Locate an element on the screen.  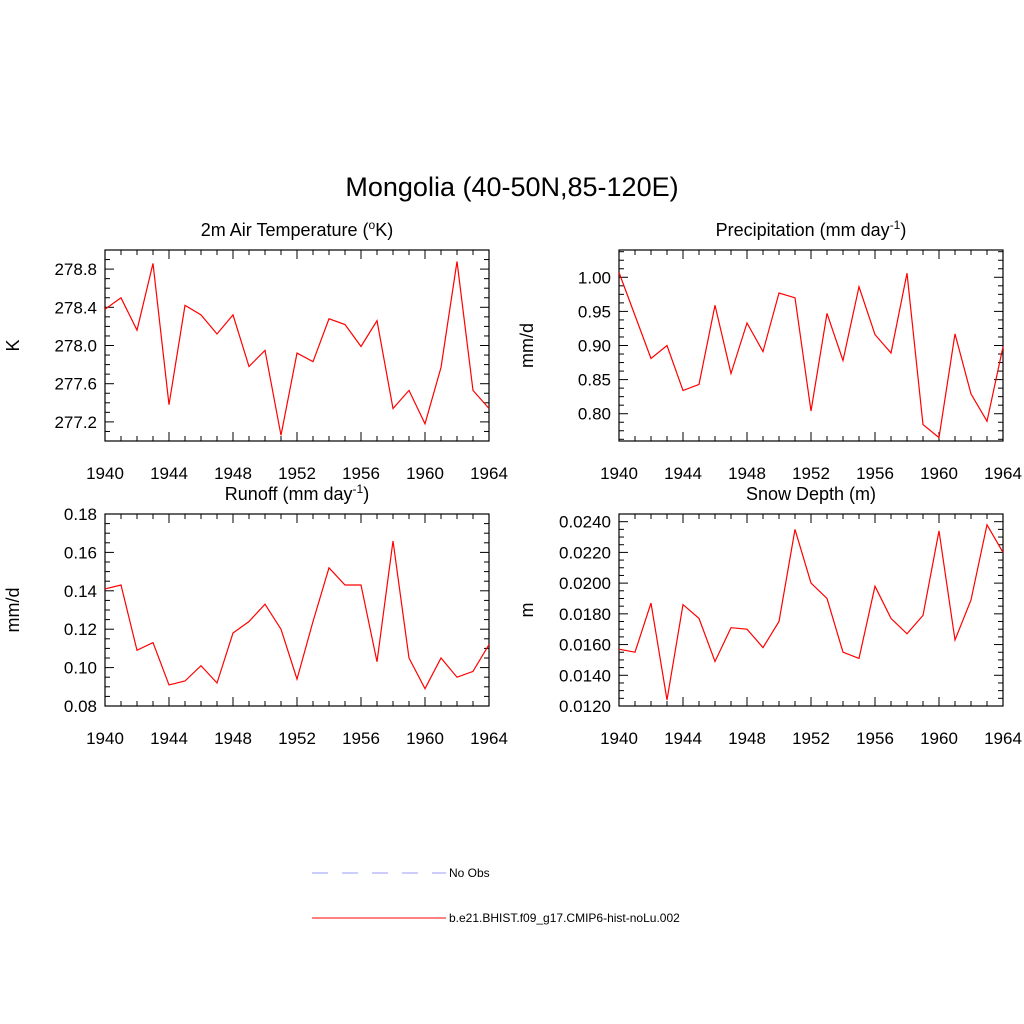
y-tick-label: 0.0160 is located at coordinates (585, 645).